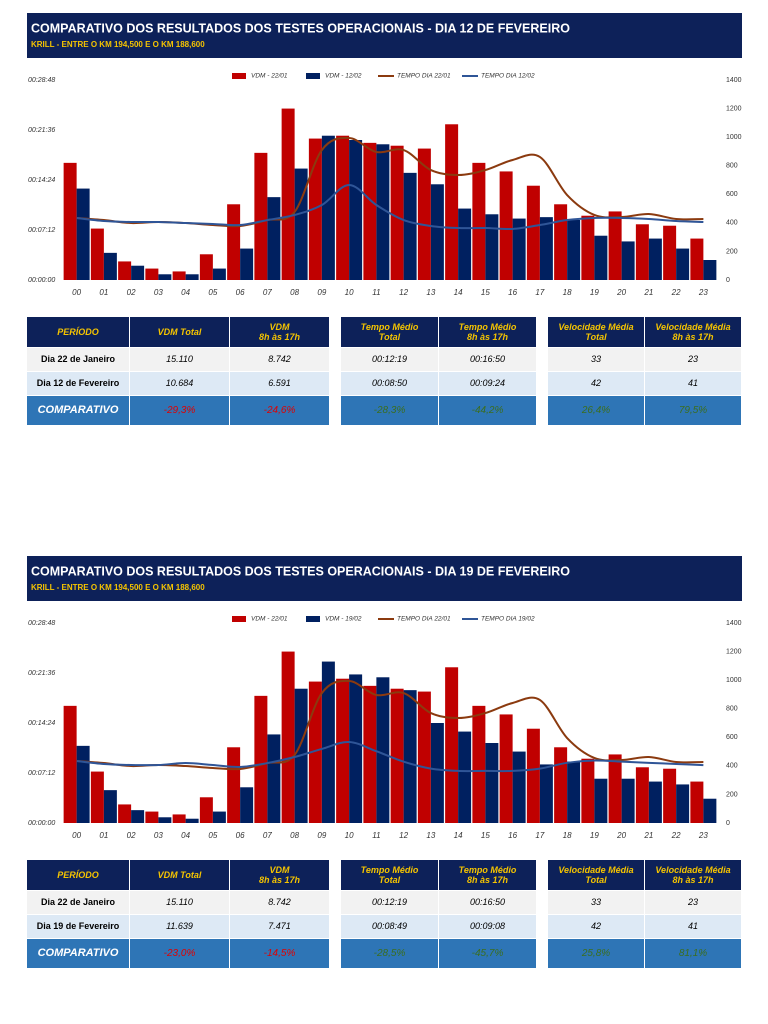 This screenshot has width=768, height=1024. What do you see at coordinates (734, 80) in the screenshot?
I see `y2-tick-label: 1400` at bounding box center [734, 80].